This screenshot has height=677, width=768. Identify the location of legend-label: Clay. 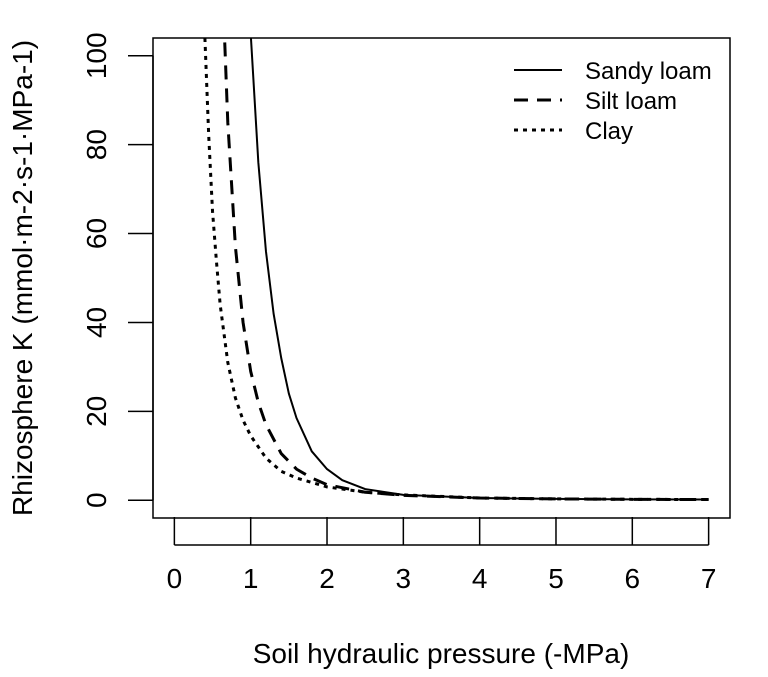
(609, 131).